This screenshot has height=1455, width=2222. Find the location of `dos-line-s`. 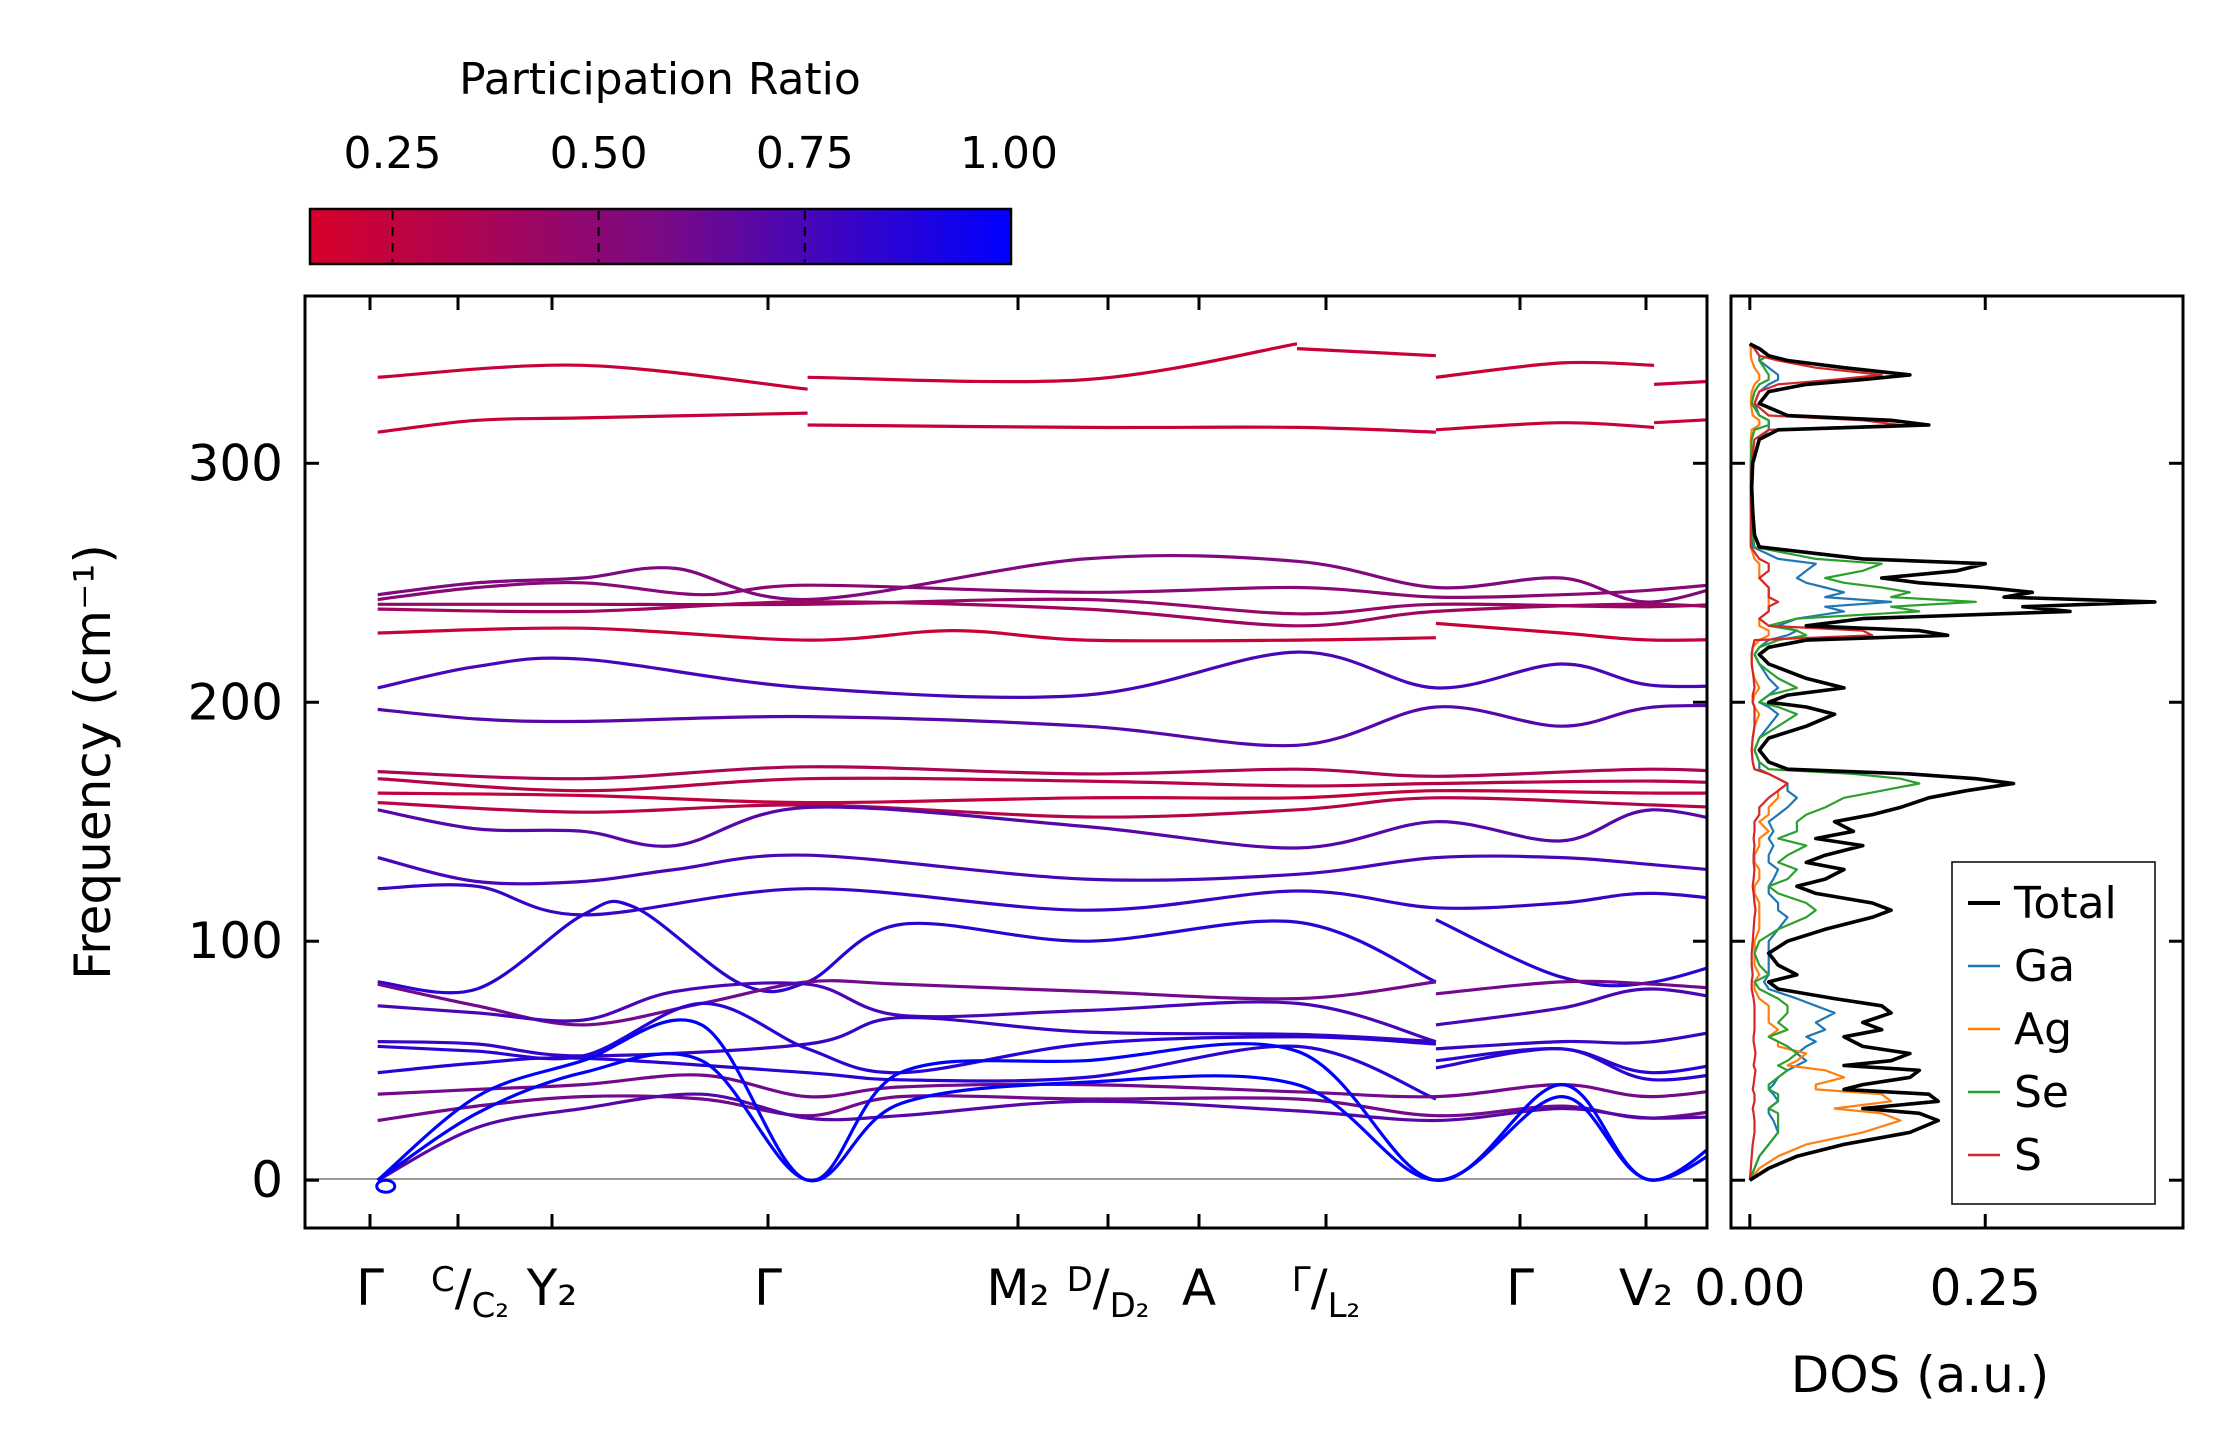

dos-line-s is located at coordinates (1825, 762).